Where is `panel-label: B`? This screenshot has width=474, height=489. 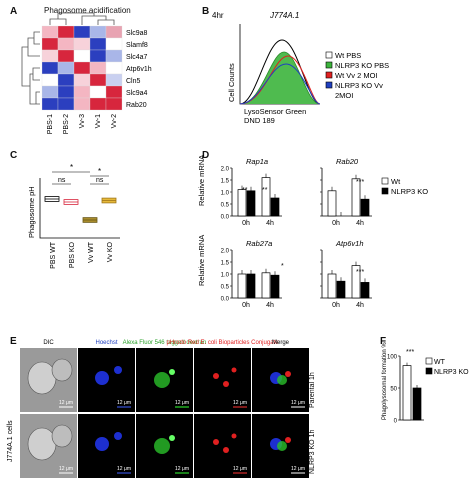
panel-label: B is located at coordinates (206, 11).